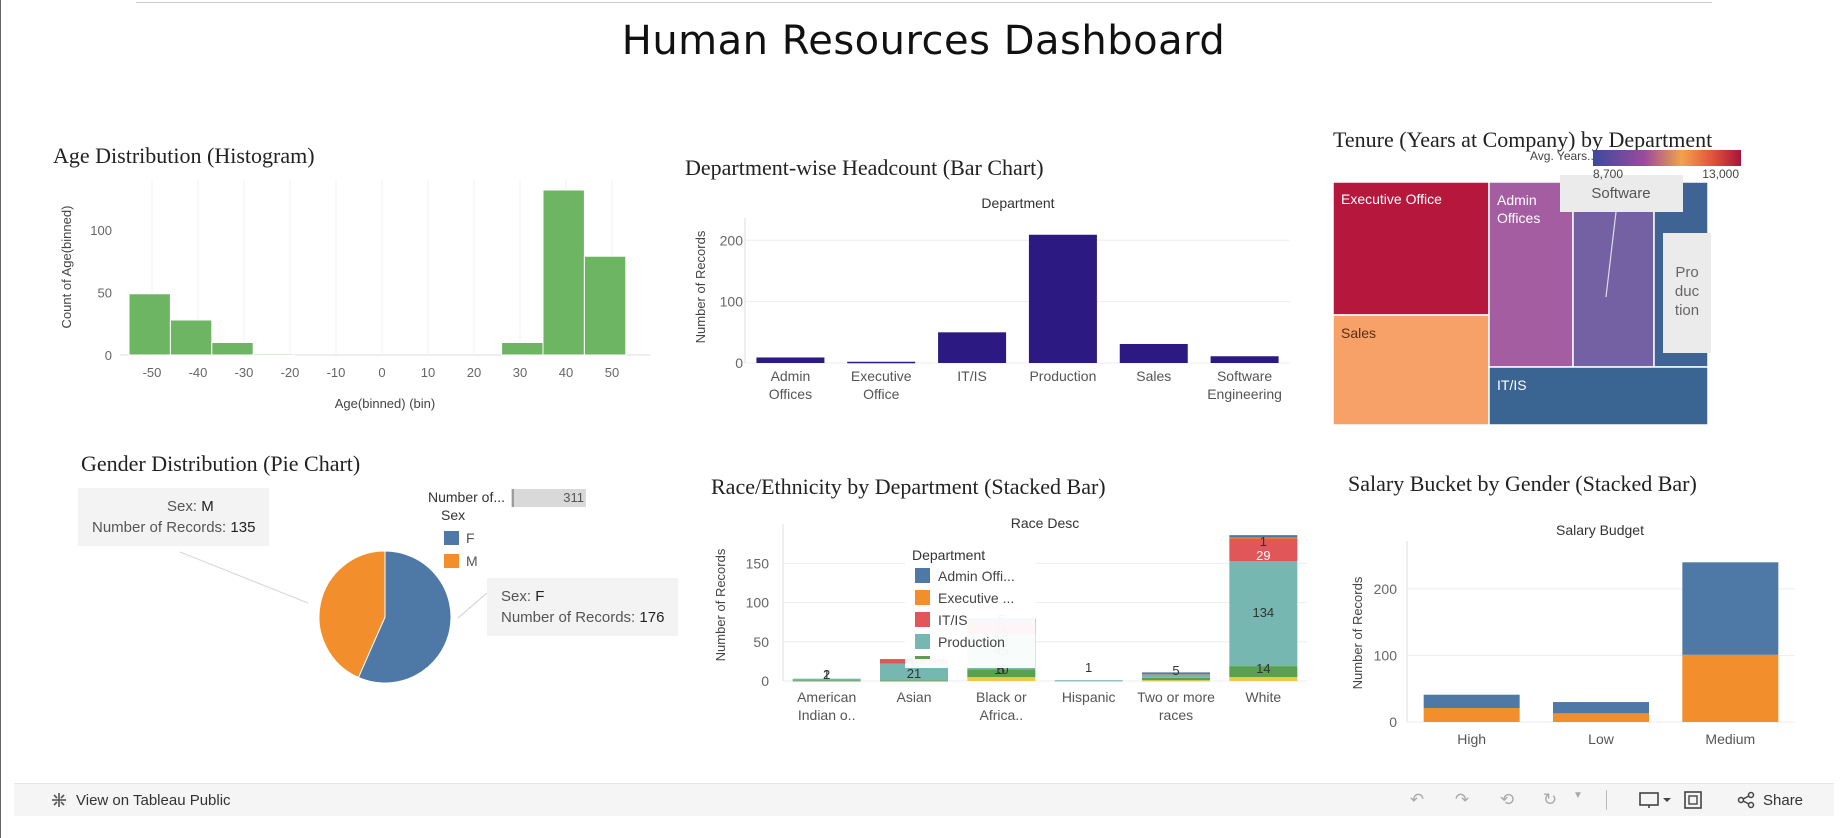 This screenshot has height=838, width=1847. What do you see at coordinates (1693, 800) in the screenshot?
I see `fullscreen-icon` at bounding box center [1693, 800].